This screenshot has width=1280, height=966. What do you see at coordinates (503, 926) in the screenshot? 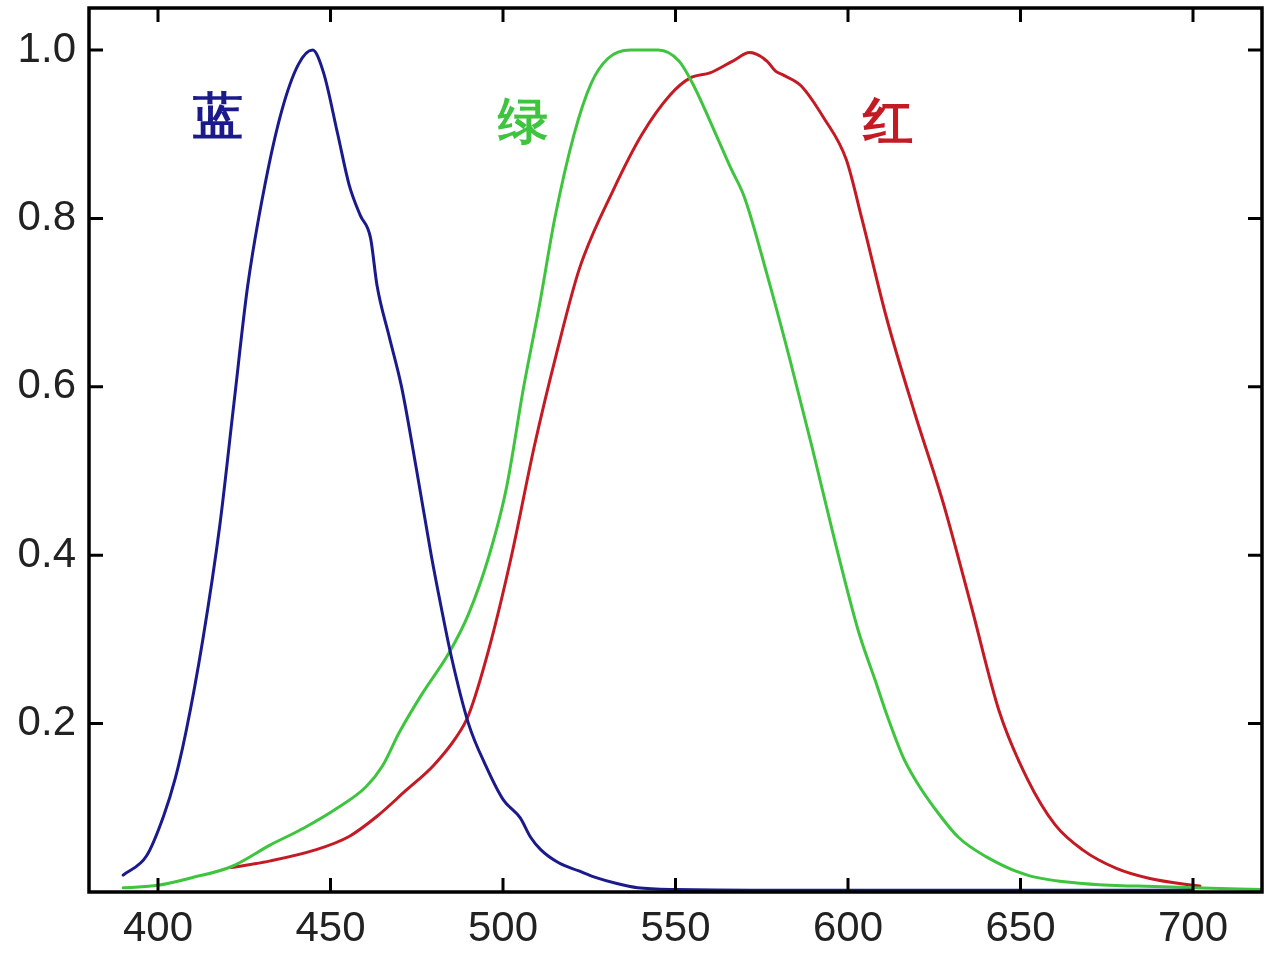
I see `x-tick-label: 500` at bounding box center [503, 926].